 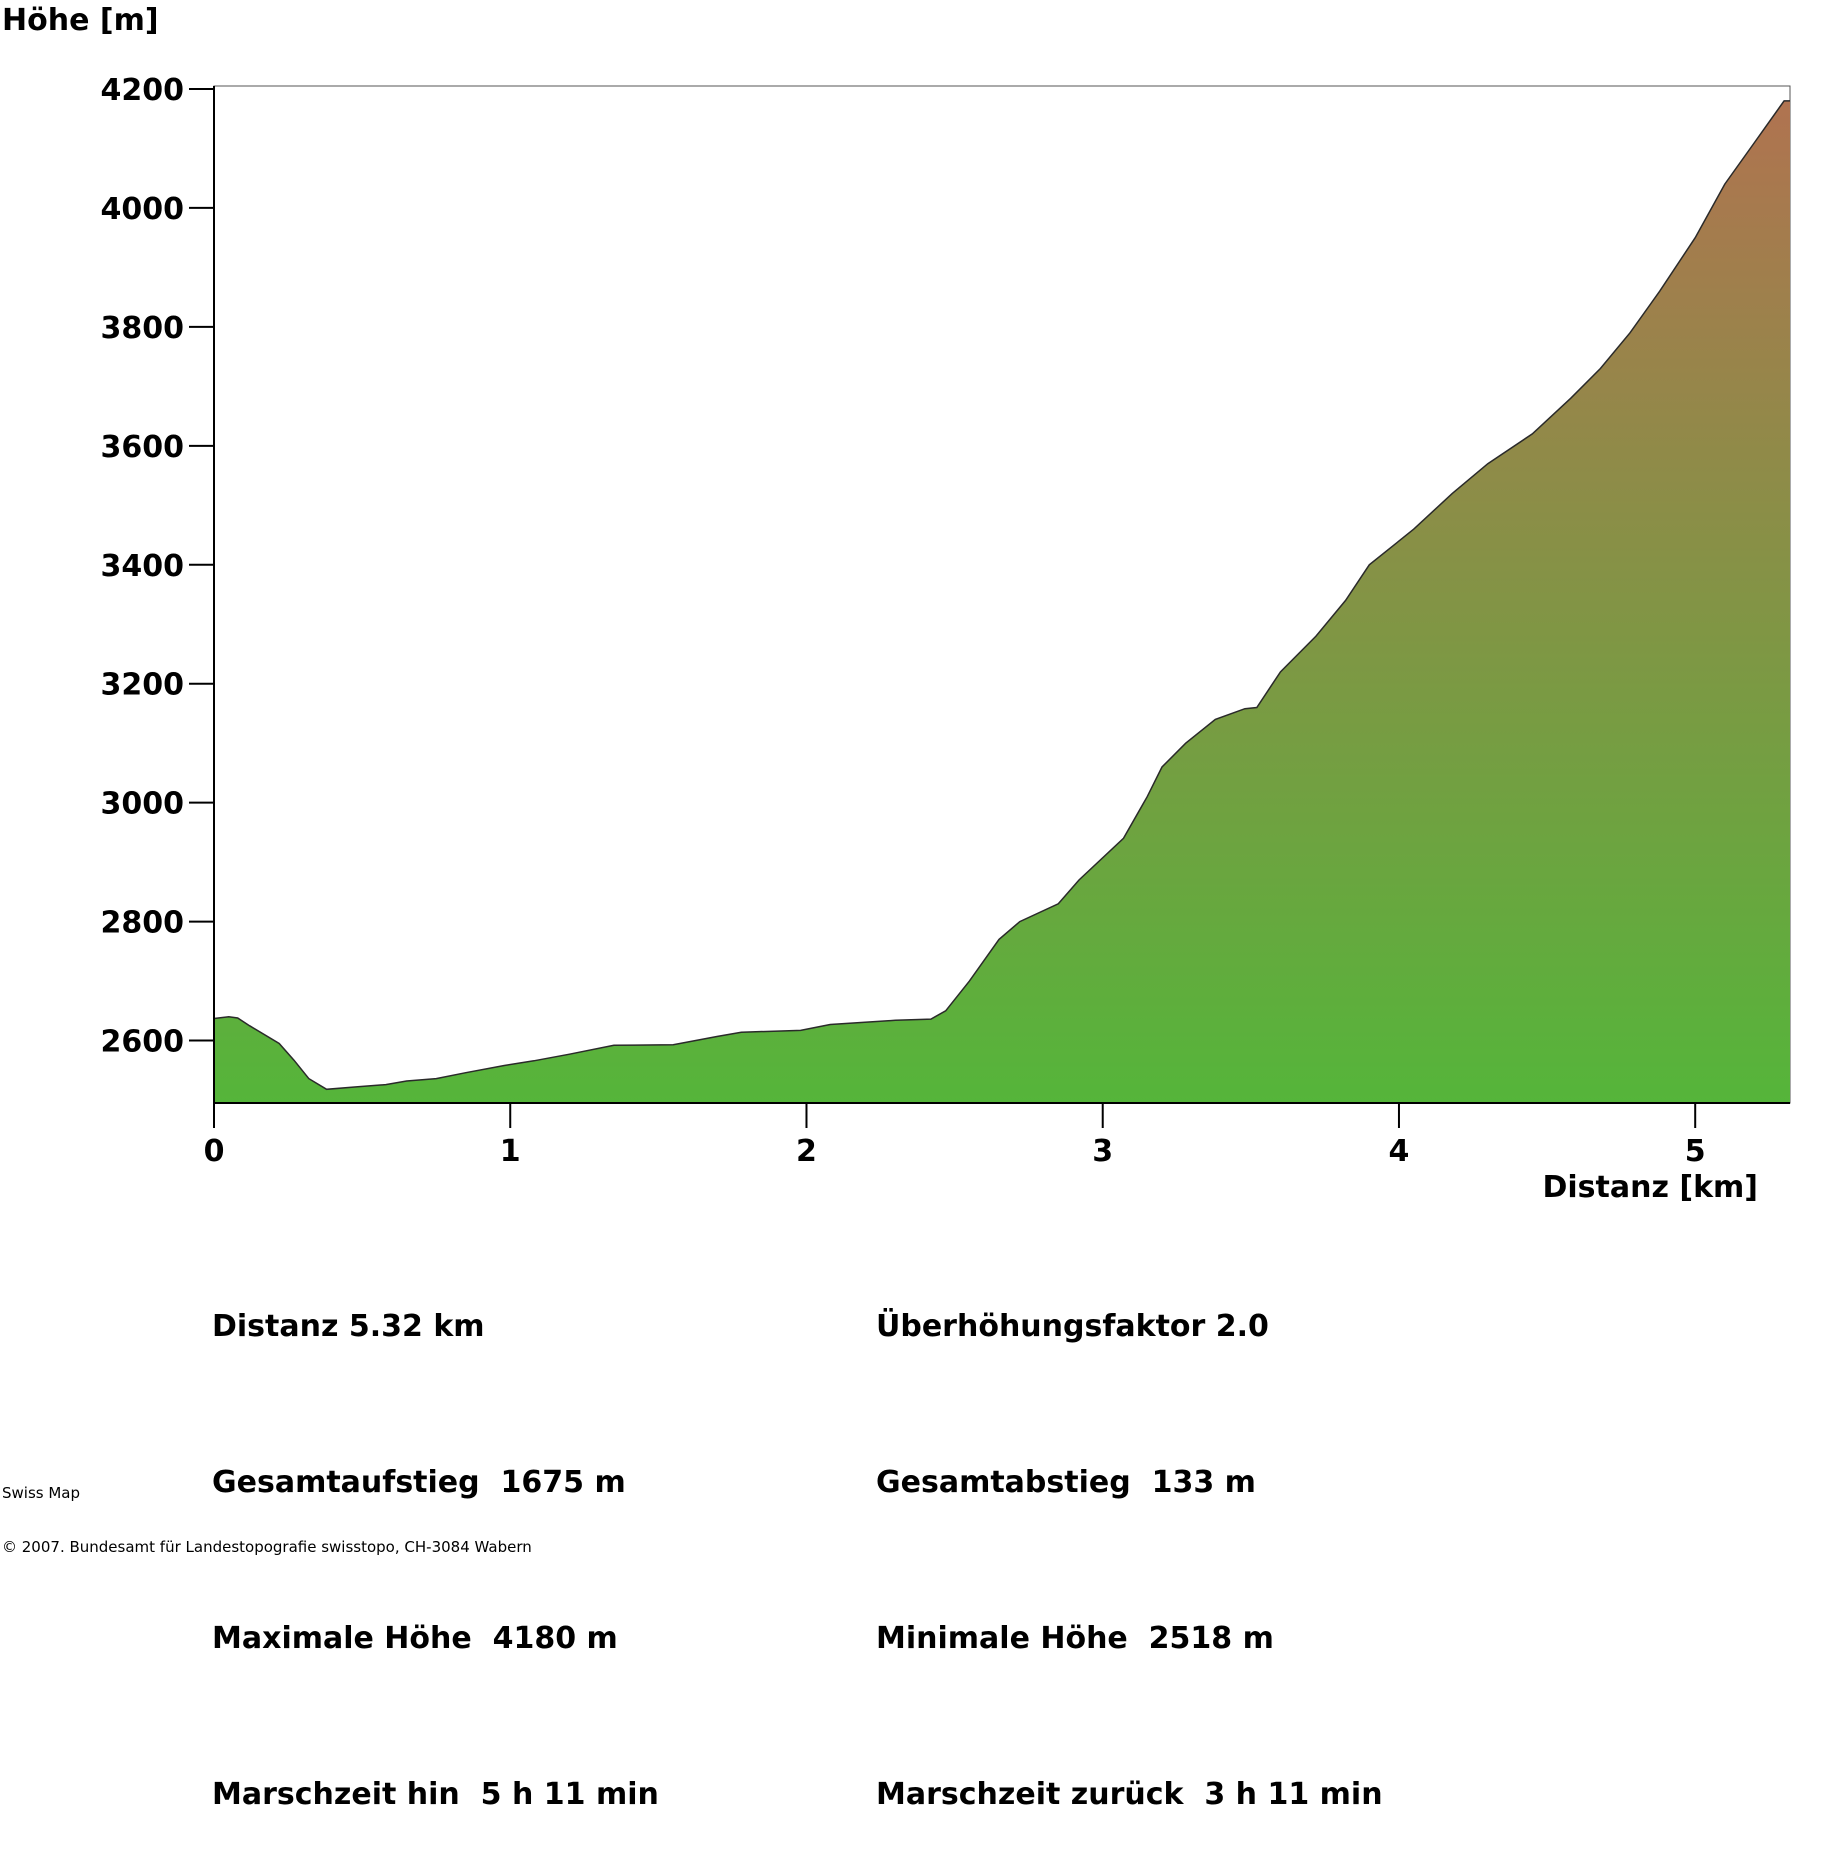 I want to click on y-tick-label: 4000, so click(x=143, y=209).